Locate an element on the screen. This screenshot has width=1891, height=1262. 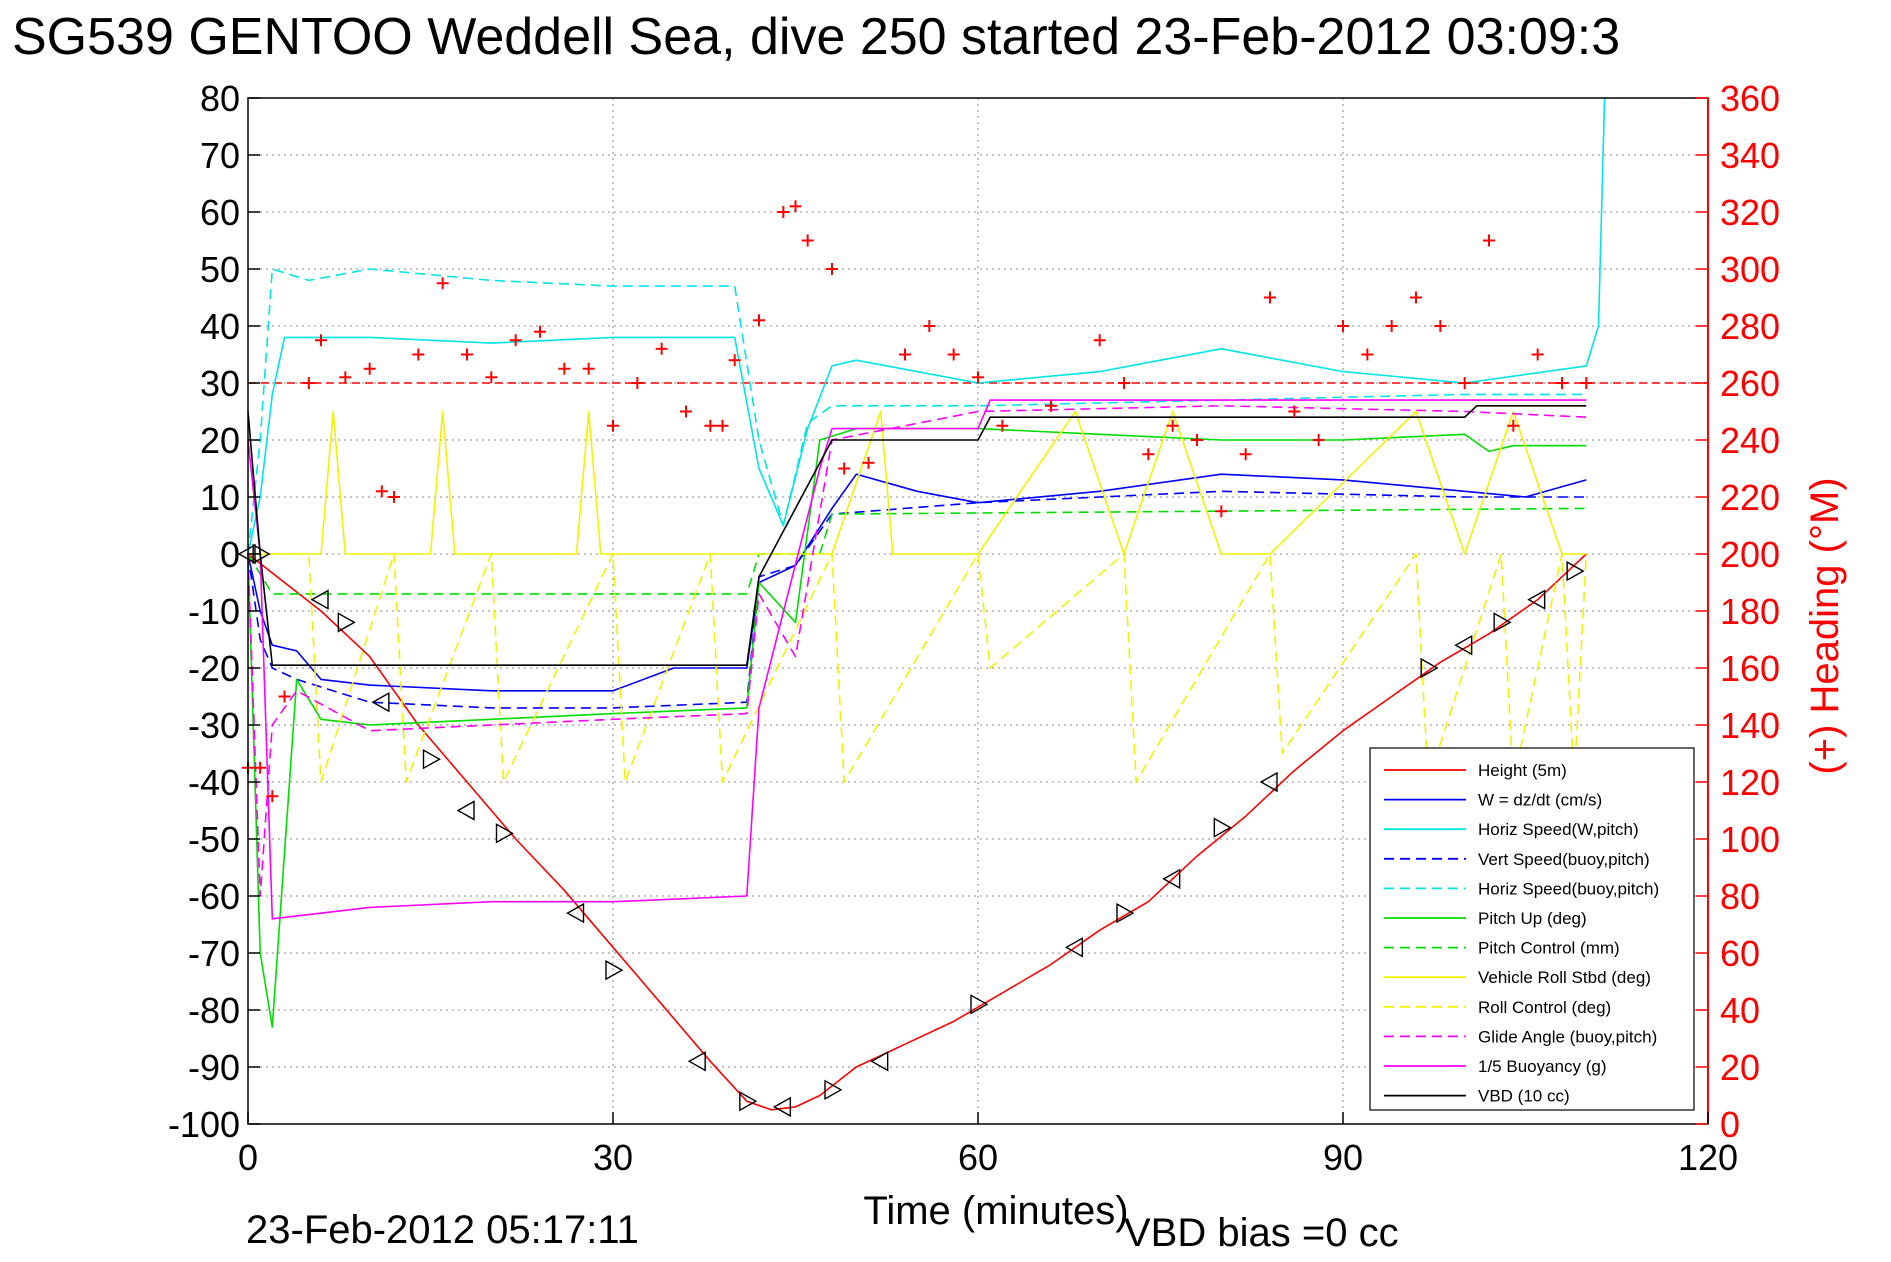
x-axis-ticks: 0 30 60 90 120 is located at coordinates (988, 1145).